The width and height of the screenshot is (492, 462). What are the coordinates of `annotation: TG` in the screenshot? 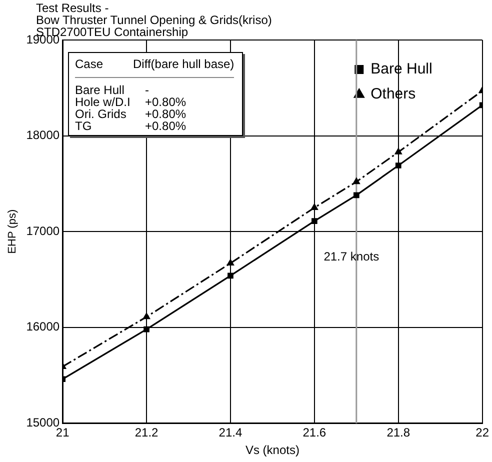 It's located at (84, 126).